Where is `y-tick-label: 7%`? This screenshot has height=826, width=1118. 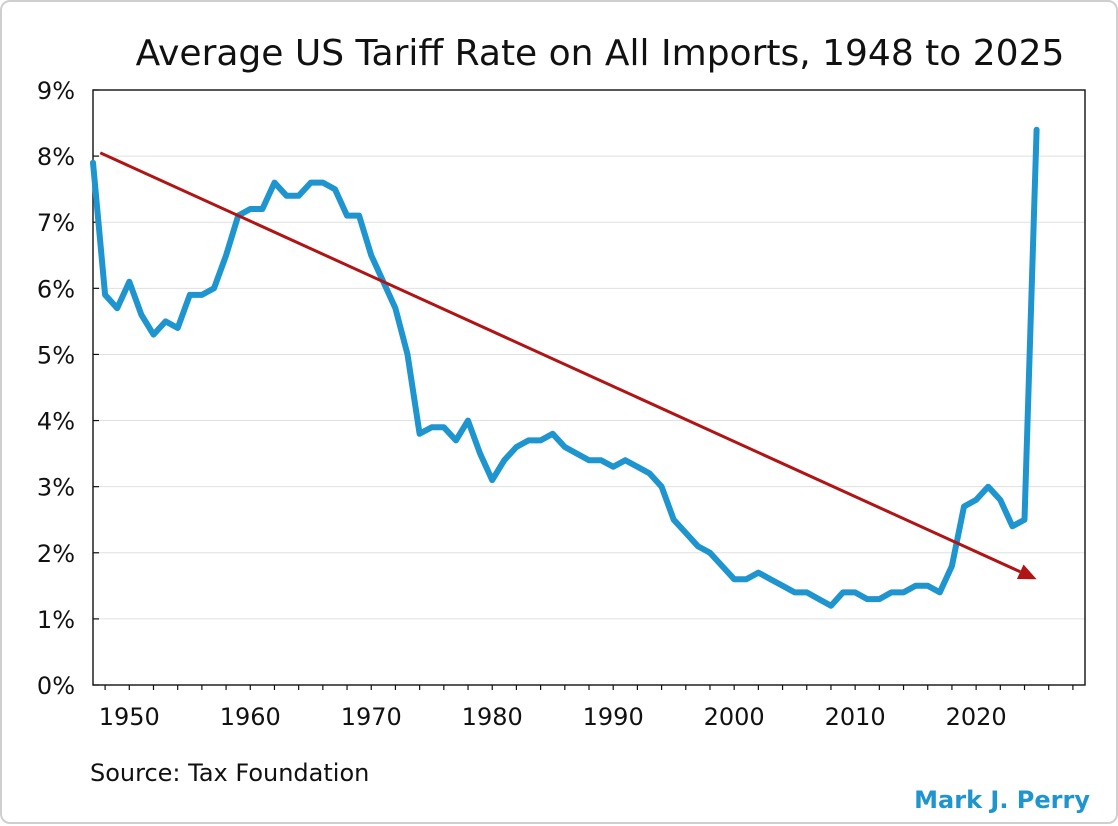 y-tick-label: 7% is located at coordinates (56, 223).